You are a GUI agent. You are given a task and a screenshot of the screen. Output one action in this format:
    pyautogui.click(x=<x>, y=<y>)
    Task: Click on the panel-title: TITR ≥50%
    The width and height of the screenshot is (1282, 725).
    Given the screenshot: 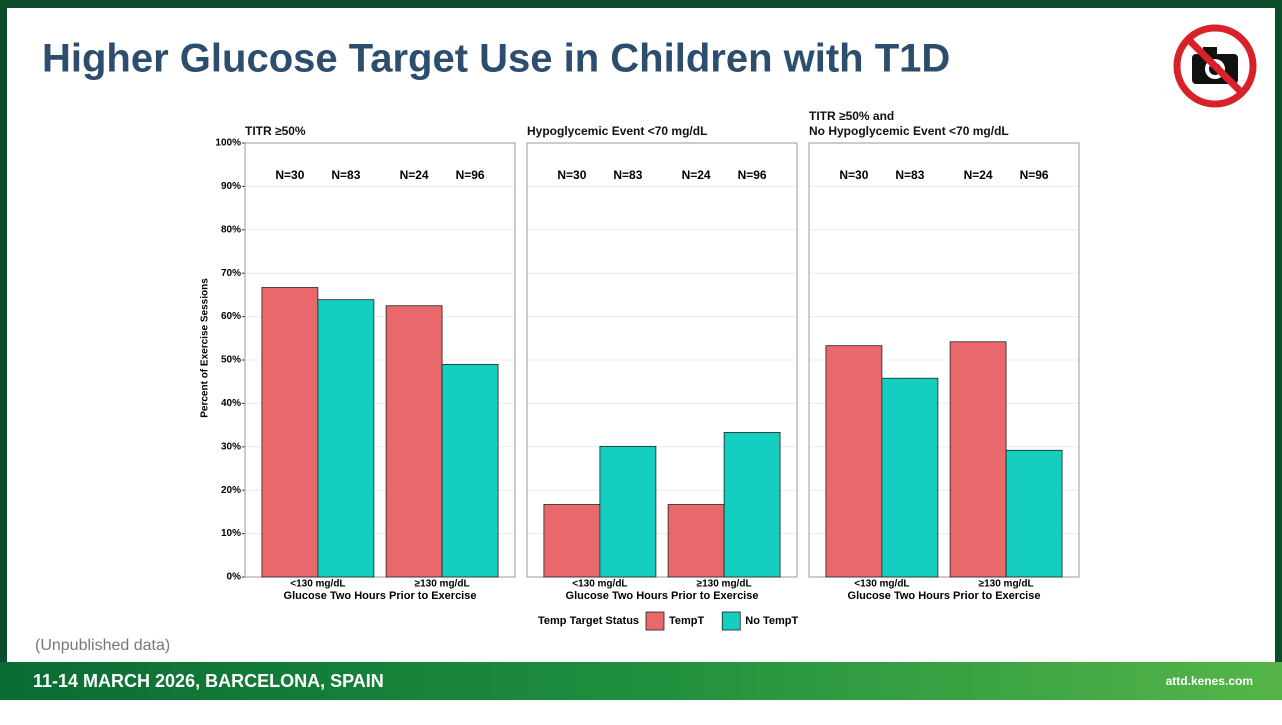 What is the action you would take?
    pyautogui.click(x=275, y=131)
    